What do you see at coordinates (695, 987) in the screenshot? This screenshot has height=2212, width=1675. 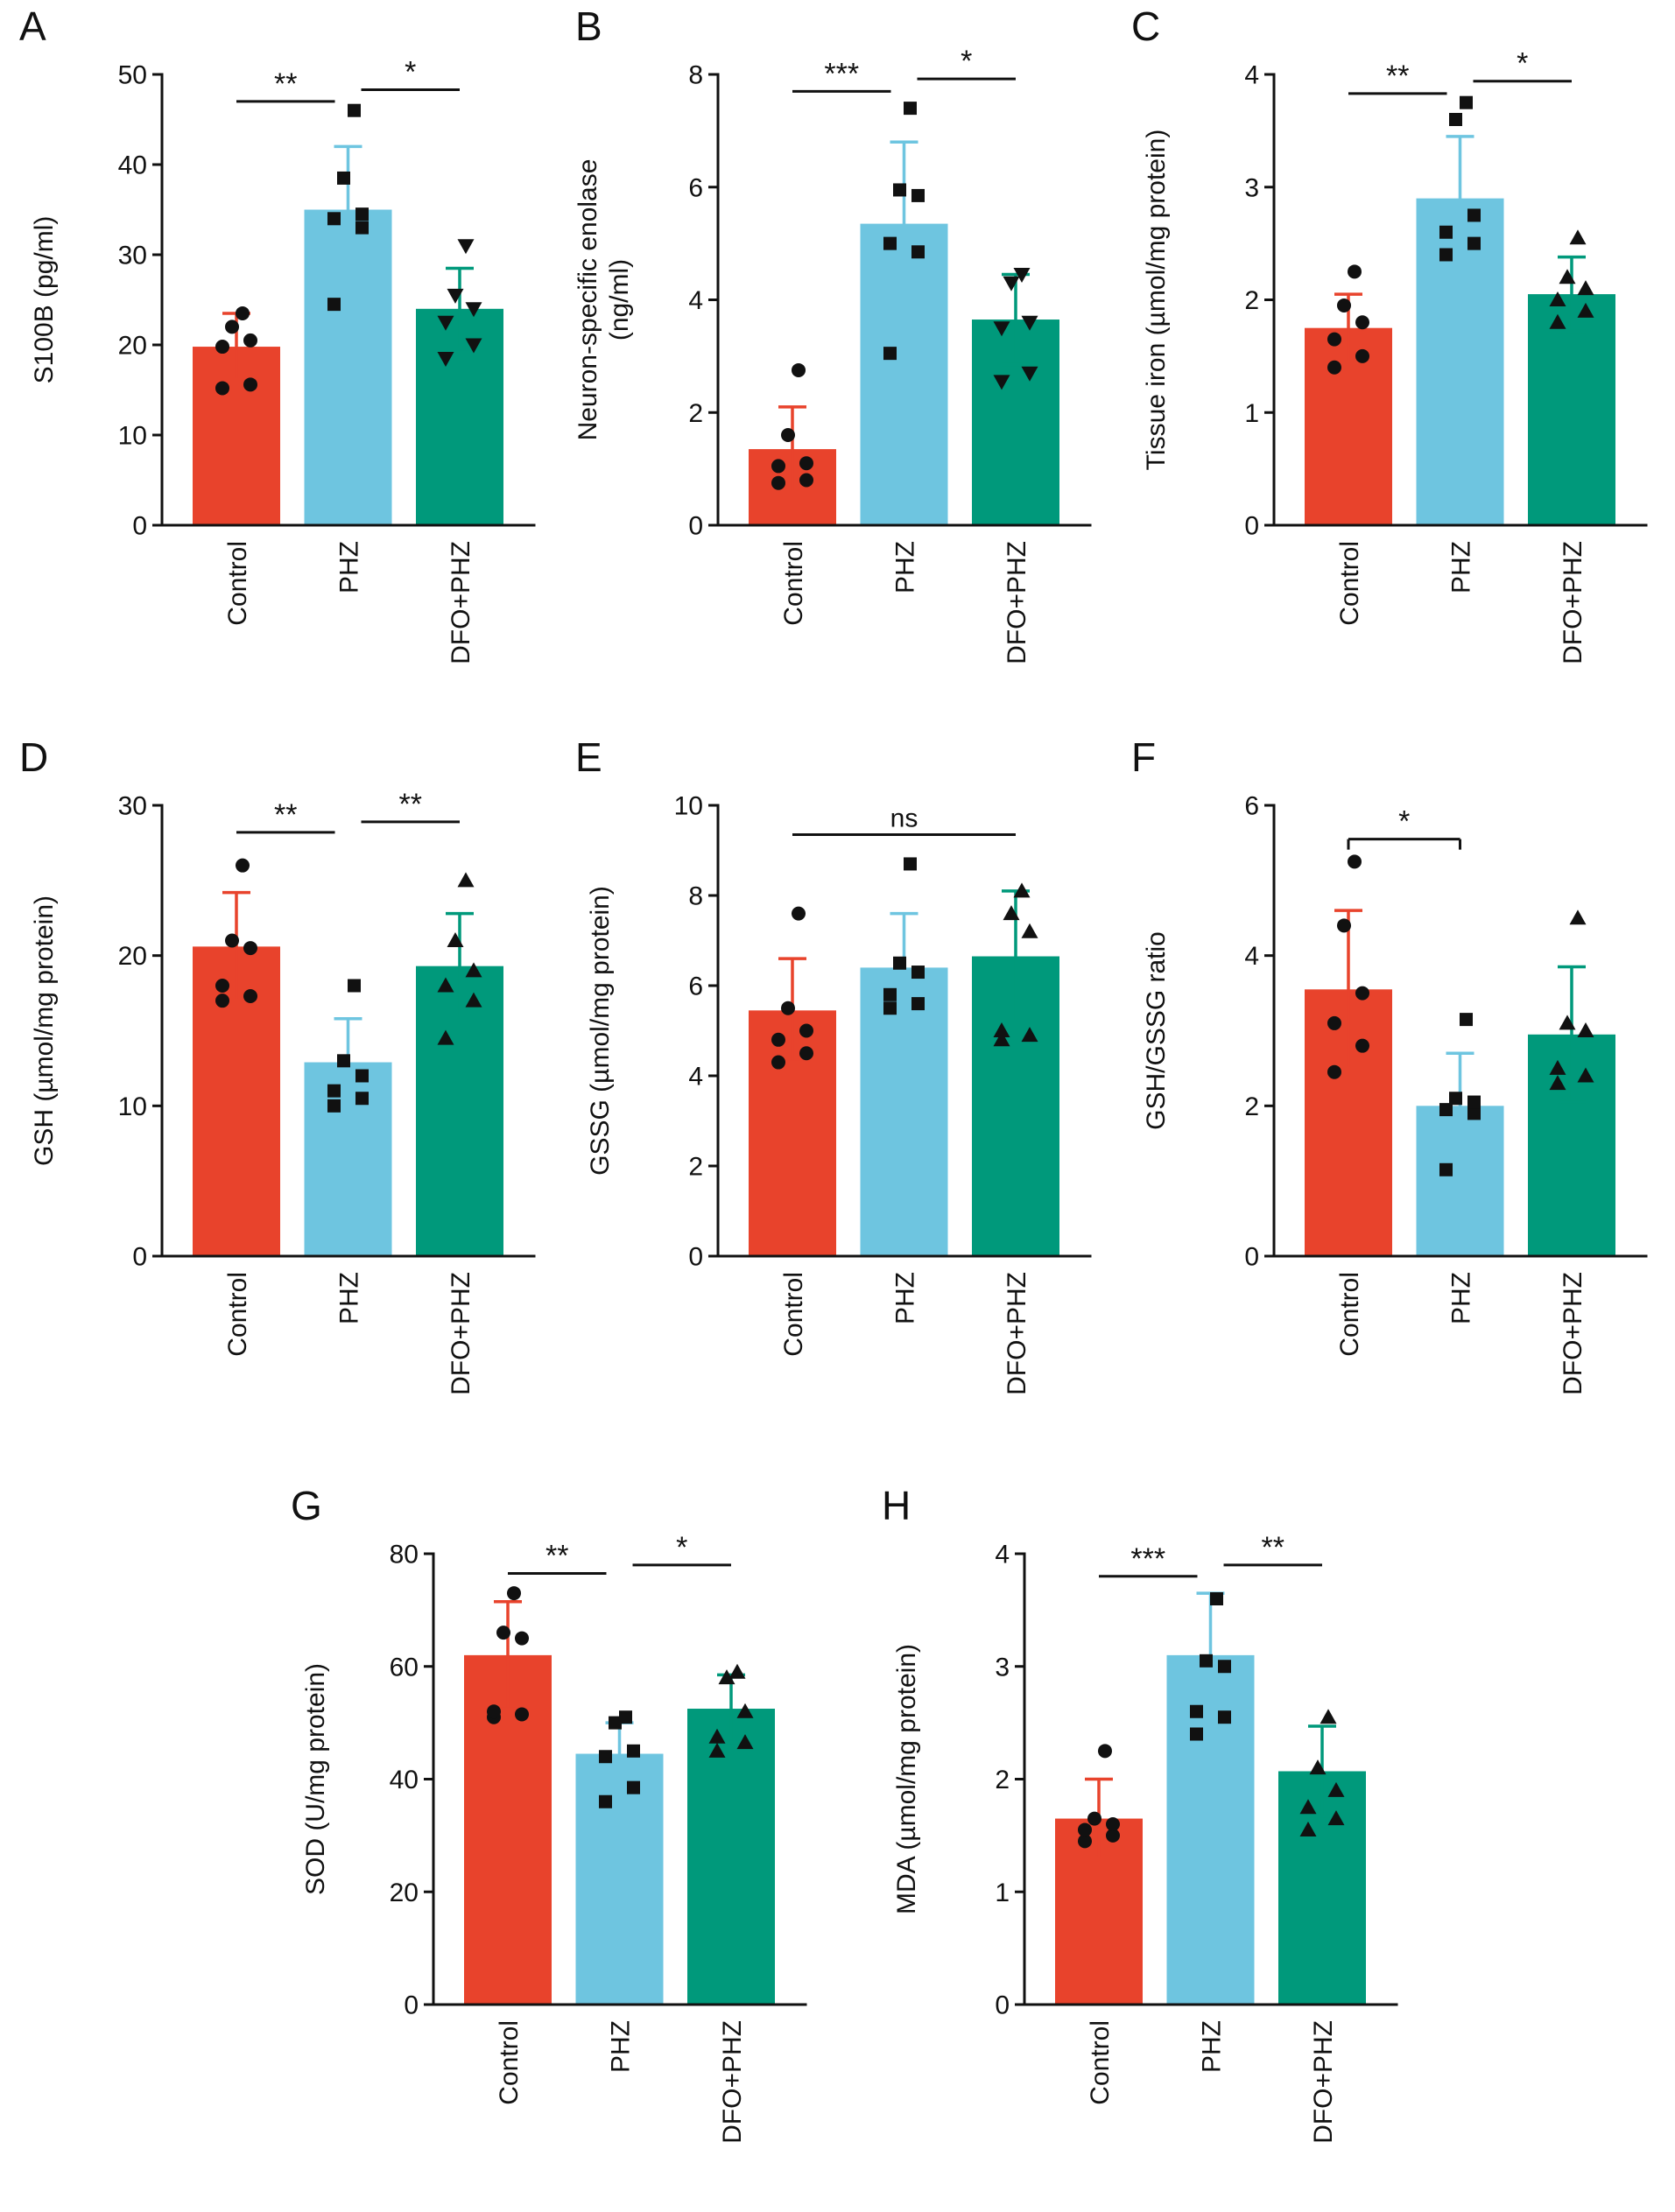 I see `y-tick-label: 6` at bounding box center [695, 987].